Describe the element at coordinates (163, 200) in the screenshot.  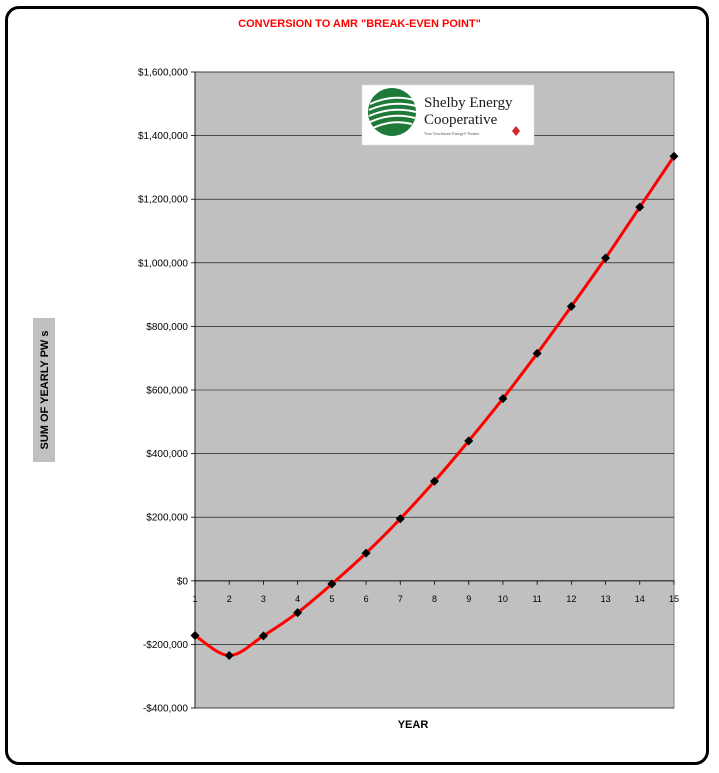
I see `y-tick-label: $1,200,000` at that location.